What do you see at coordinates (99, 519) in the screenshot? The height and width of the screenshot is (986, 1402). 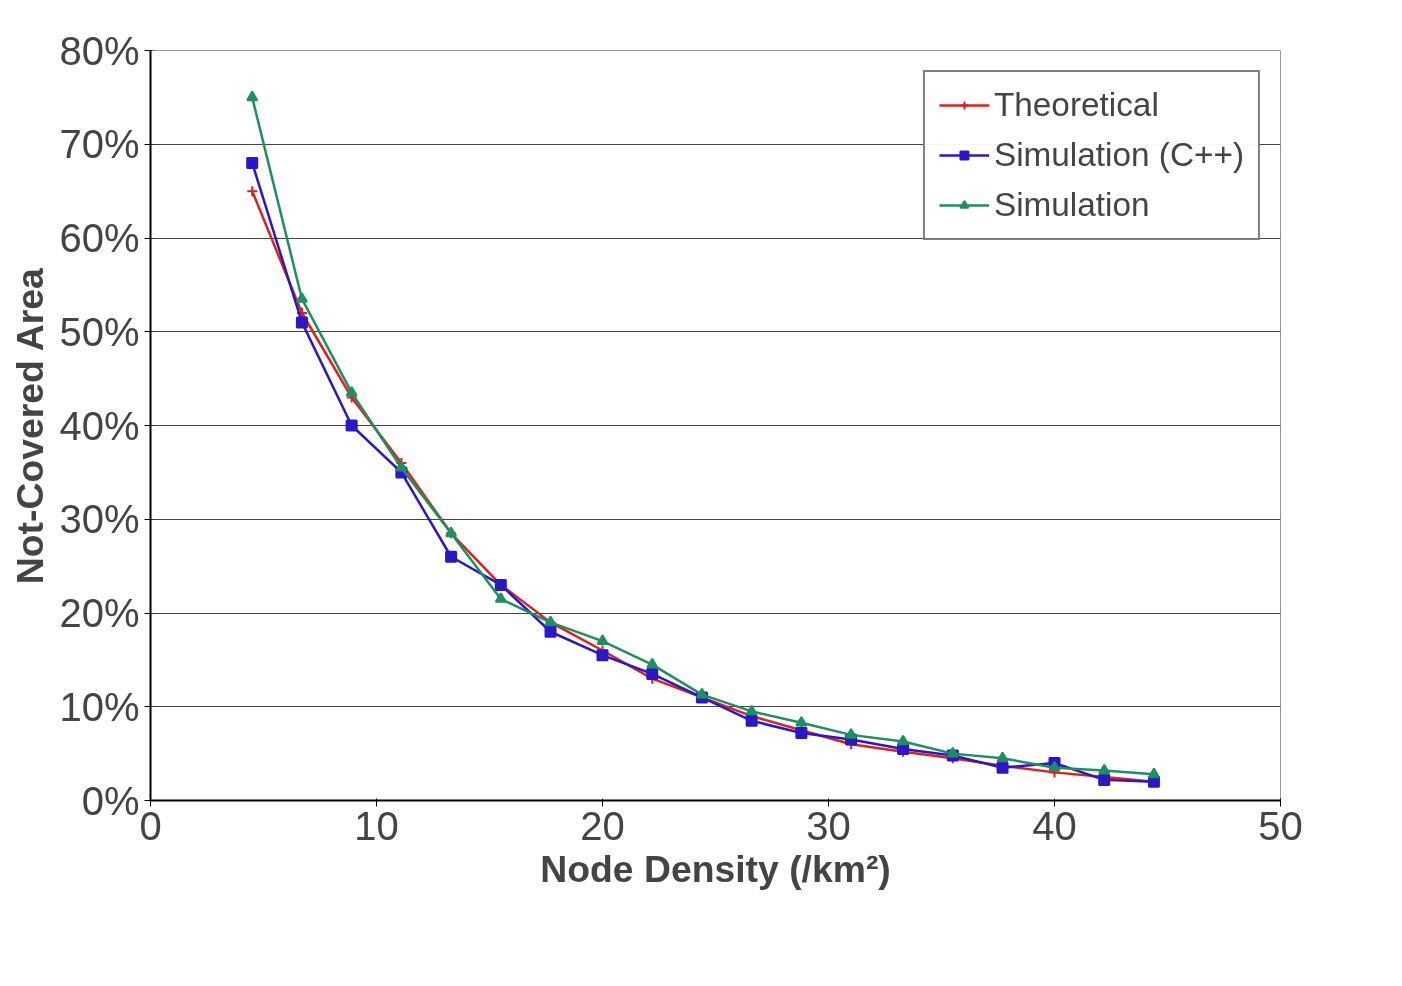 I see `y-tick-label: 30%` at bounding box center [99, 519].